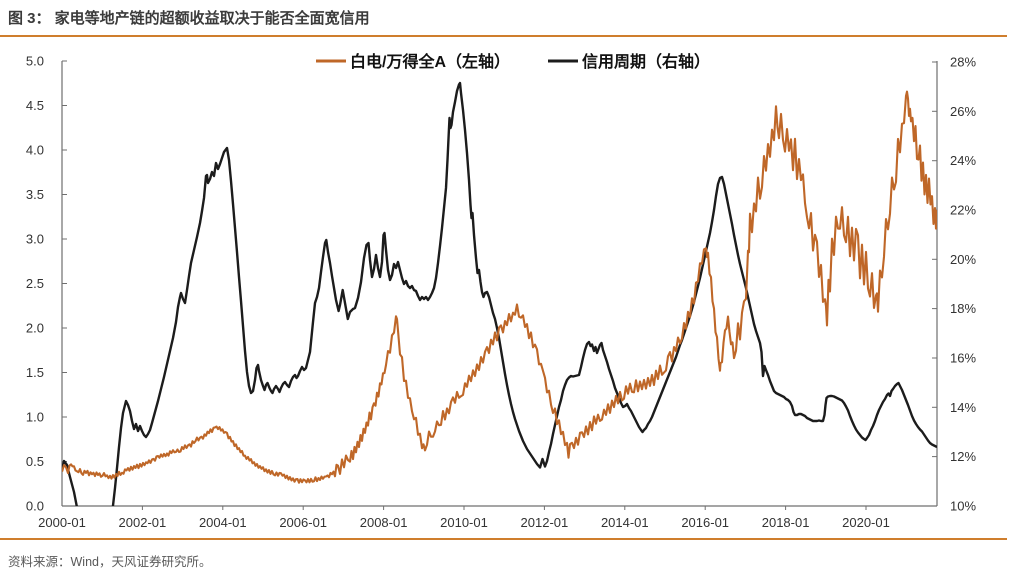 This screenshot has height=584, width=1029. I want to click on svg-text: 4.0, so click(35, 150).